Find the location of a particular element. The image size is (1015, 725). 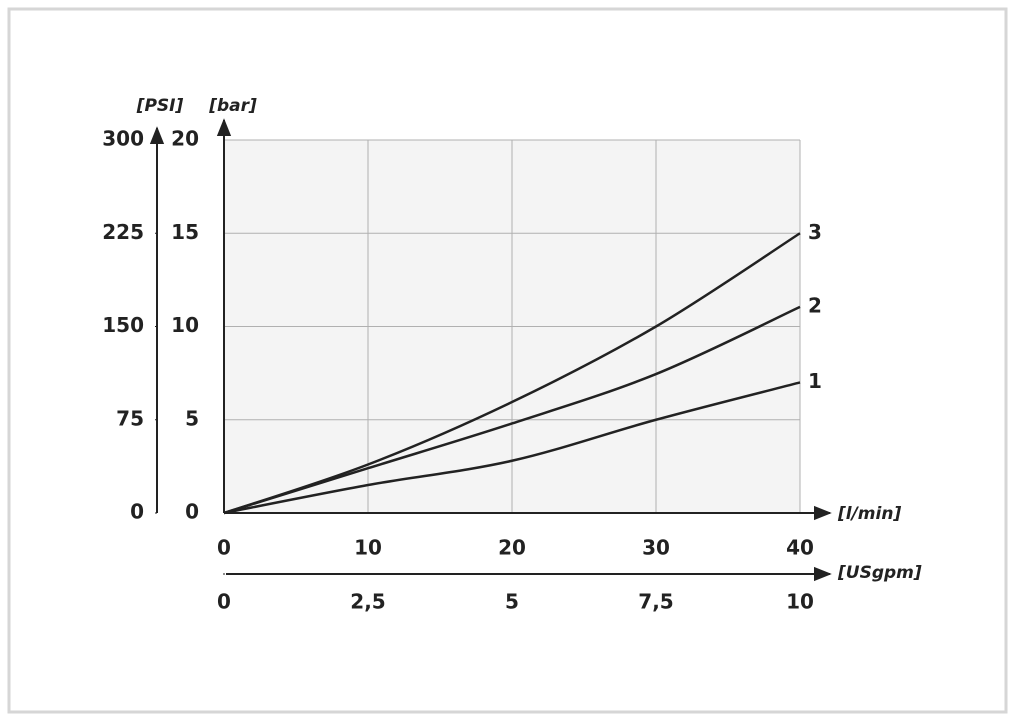

x2-tick-label: 0 is located at coordinates (224, 602).